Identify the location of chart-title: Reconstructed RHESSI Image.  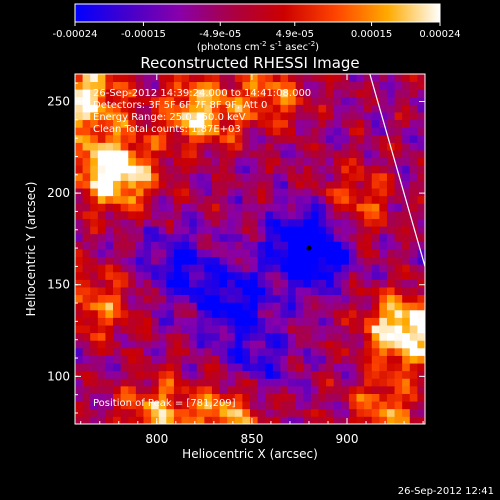
(249, 63).